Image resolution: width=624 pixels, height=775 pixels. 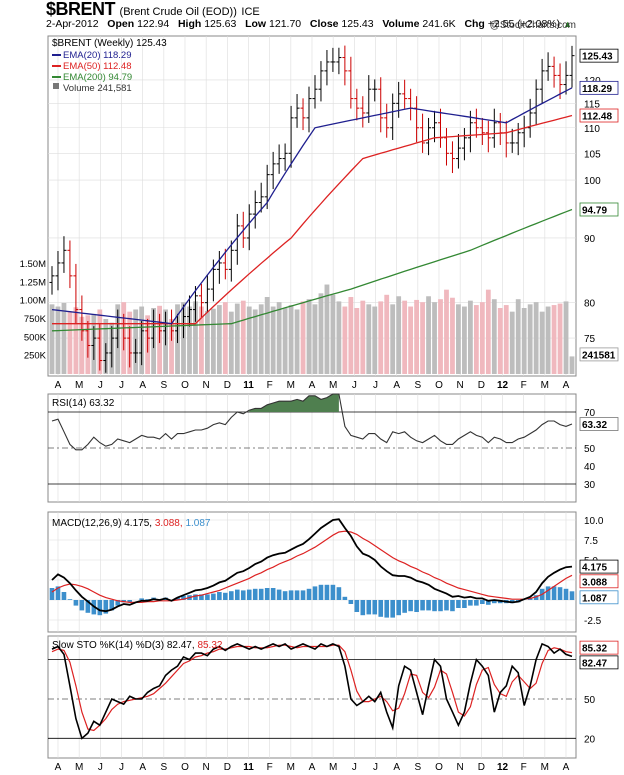 I want to click on price-tick-label: 75, so click(x=590, y=339).